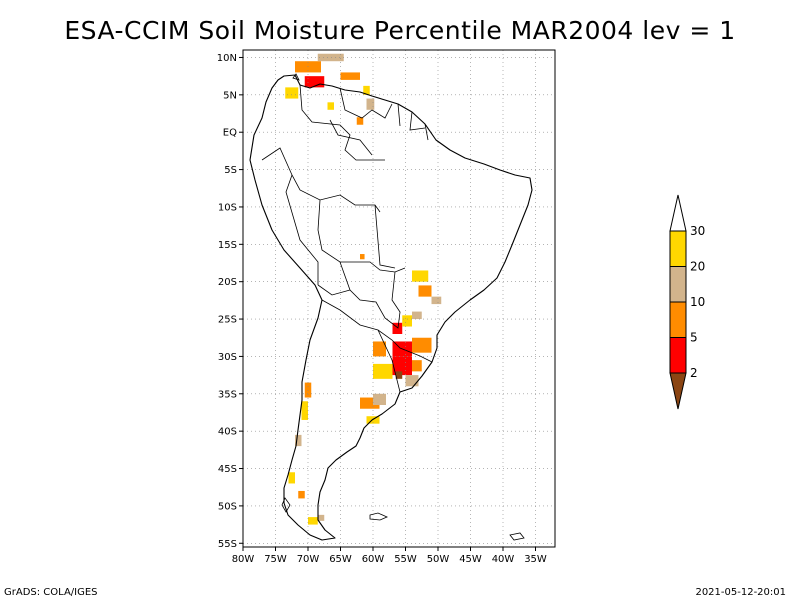  I want to click on lon-tick-label: 70W, so click(308, 559).